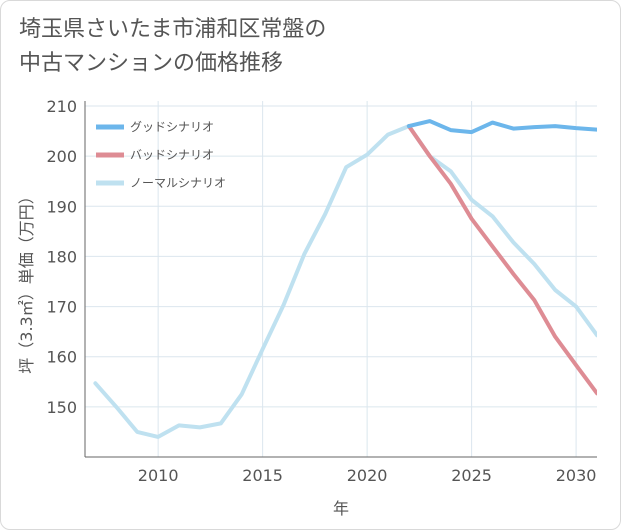 The width and height of the screenshot is (621, 530). Describe the element at coordinates (61, 256) in the screenshot. I see `y-tick-label: 180` at that location.